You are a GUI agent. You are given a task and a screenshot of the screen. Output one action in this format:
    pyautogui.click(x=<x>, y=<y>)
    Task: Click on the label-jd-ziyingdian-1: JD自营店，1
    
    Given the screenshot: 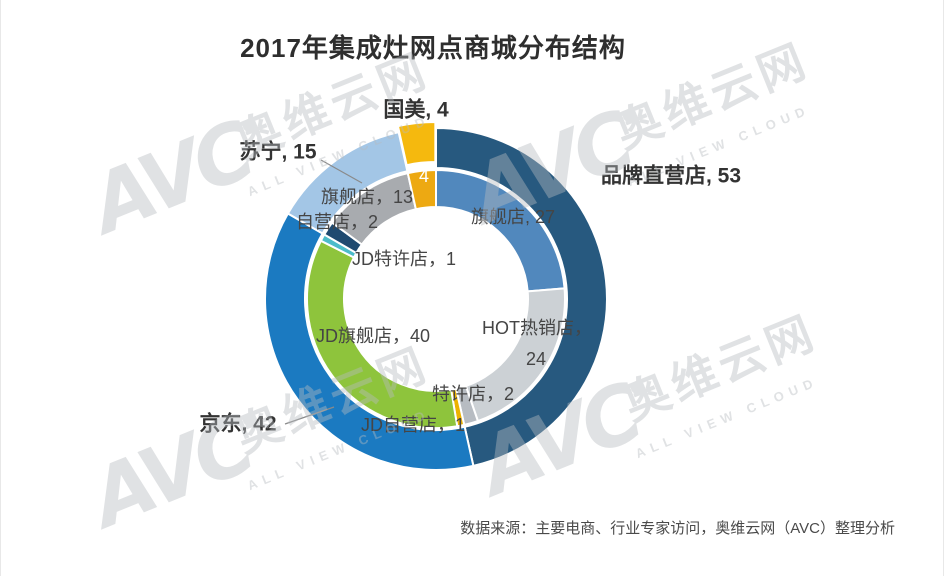 What is the action you would take?
    pyautogui.click(x=413, y=425)
    